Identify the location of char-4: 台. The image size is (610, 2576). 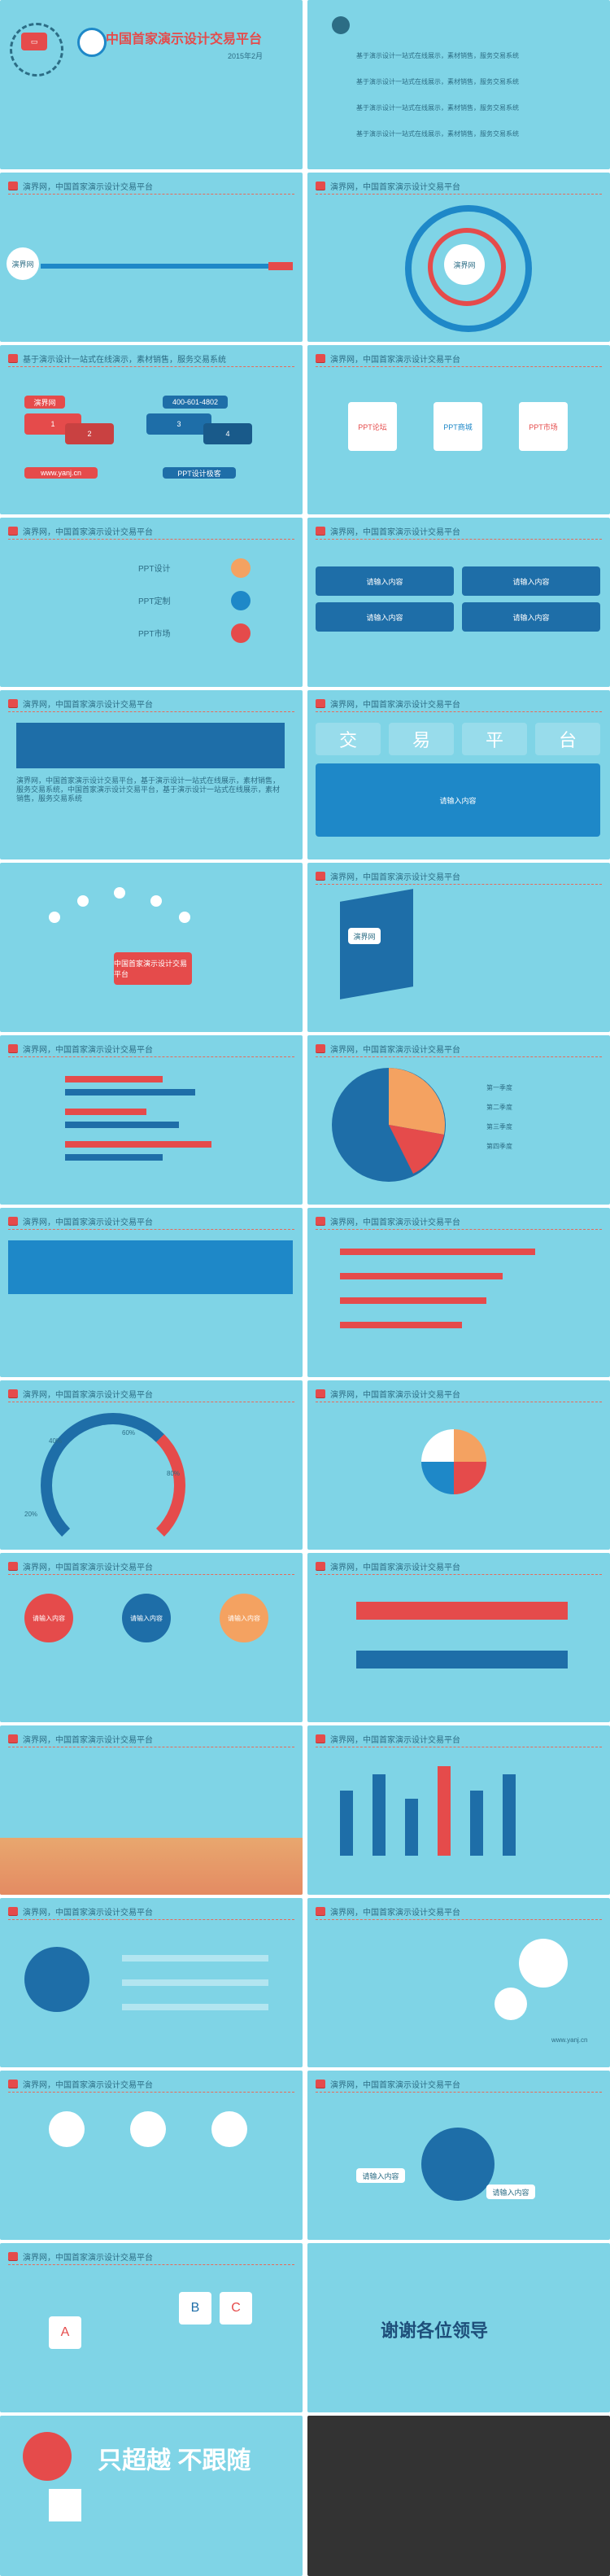
(567, 739).